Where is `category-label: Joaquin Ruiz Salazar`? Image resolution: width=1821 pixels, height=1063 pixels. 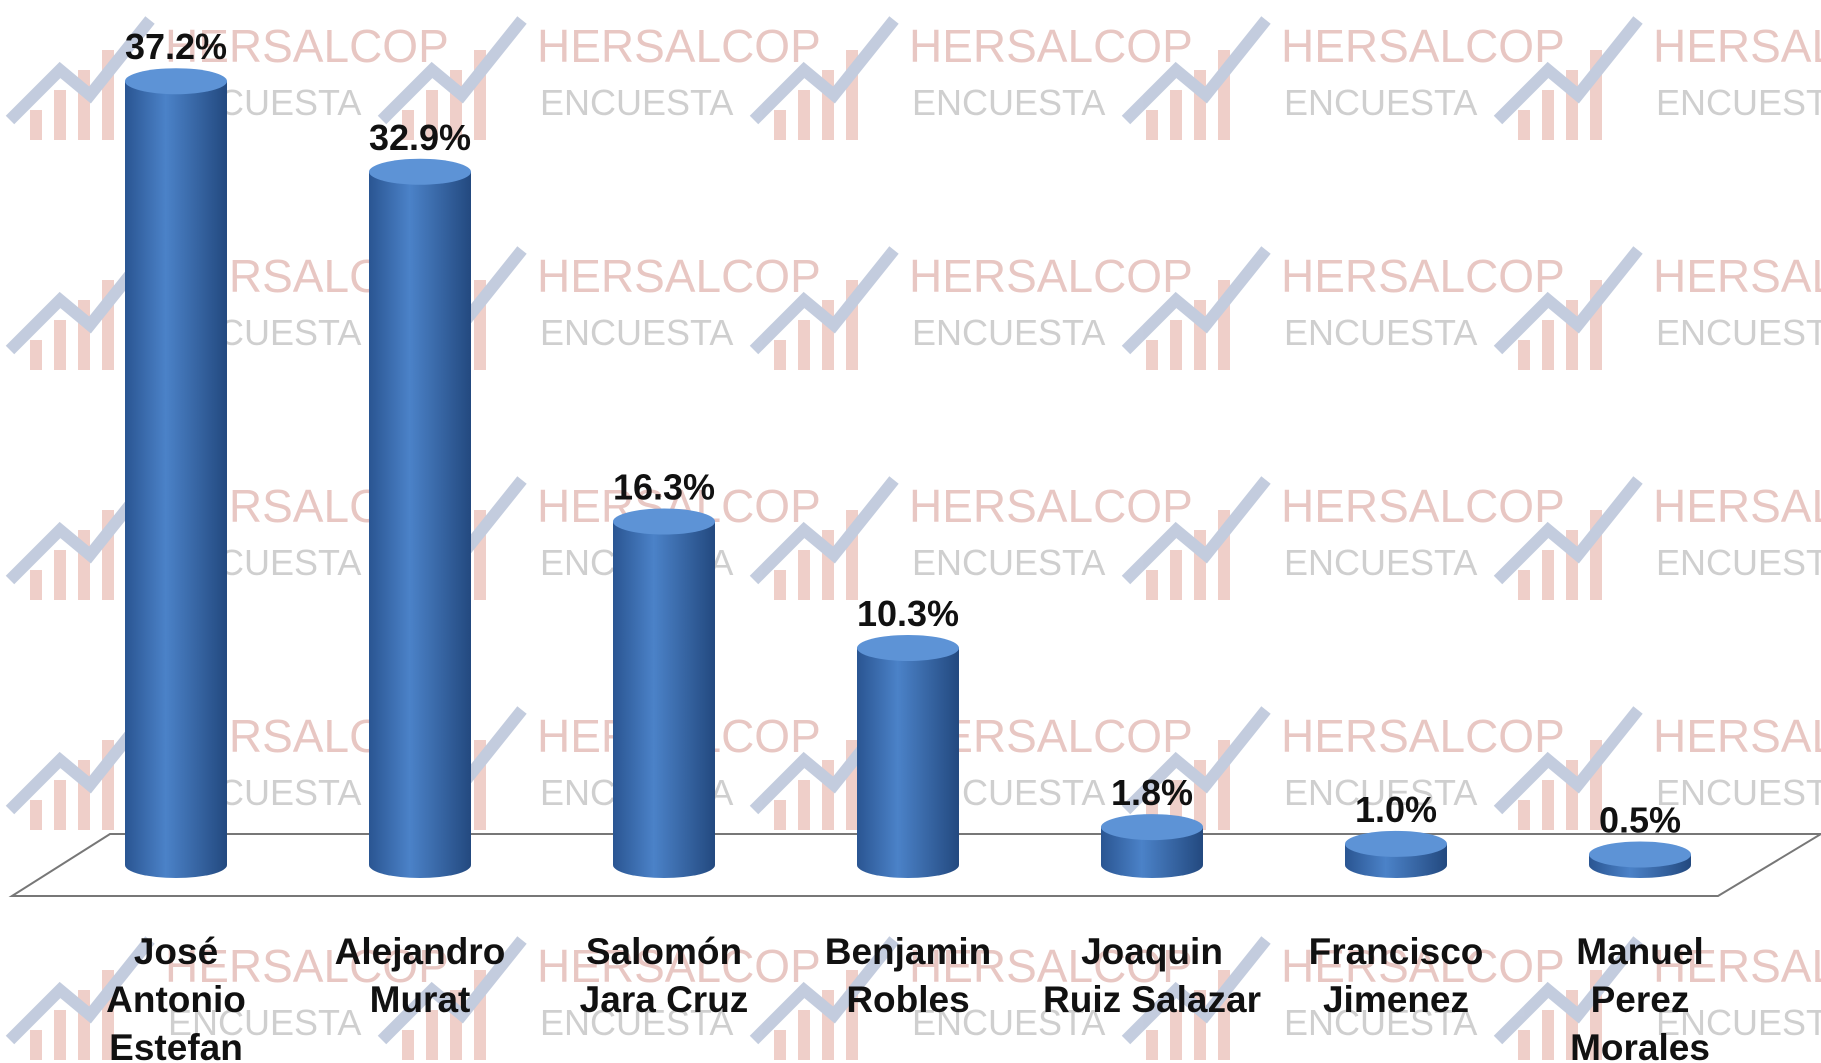
category-label: Joaquin Ruiz Salazar is located at coordinates (1152, 975).